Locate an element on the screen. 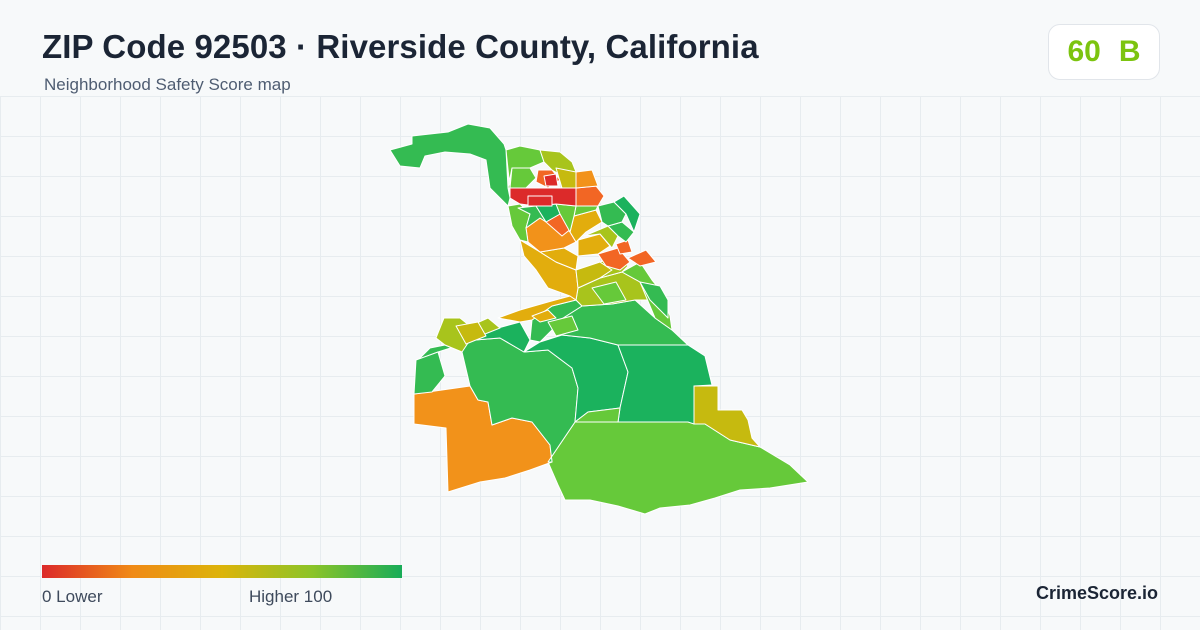  legend-high-label: Higher 100 is located at coordinates (291, 596).